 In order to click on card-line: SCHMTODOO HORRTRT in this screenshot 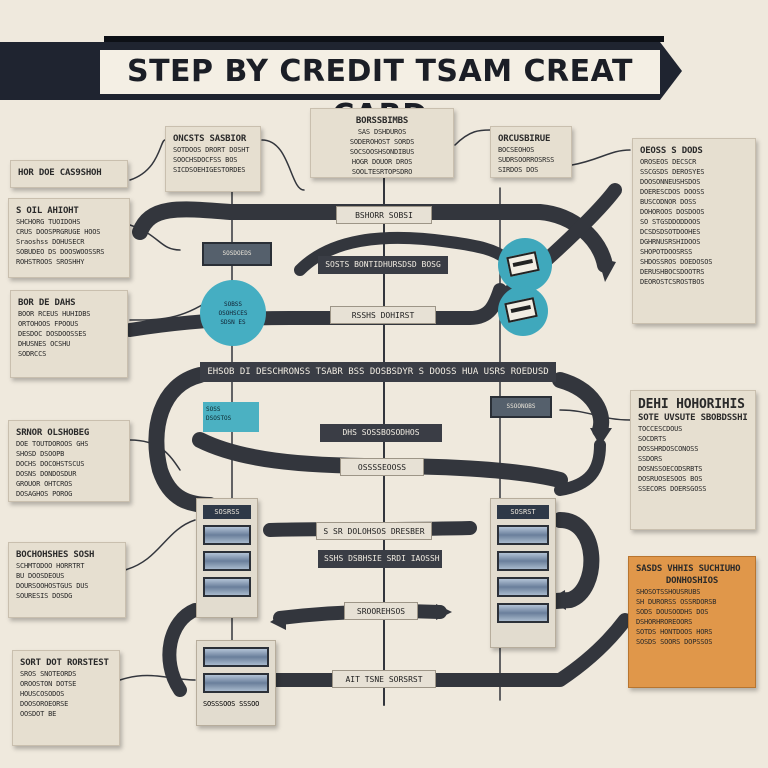, I will do `click(50, 566)`.